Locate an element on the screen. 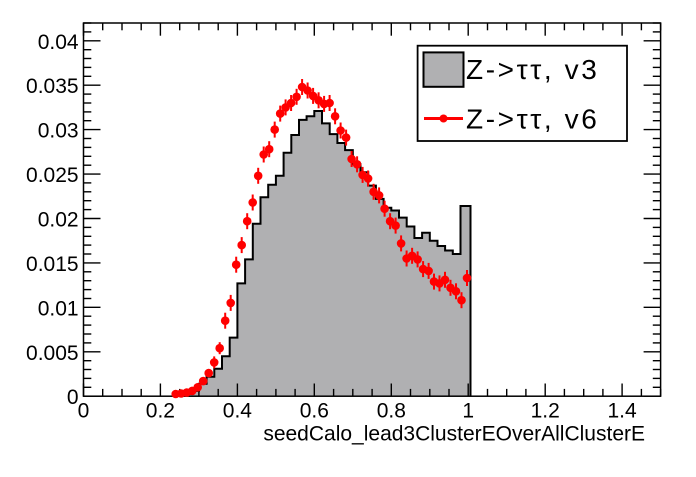 Image resolution: width=696 pixels, height=477 pixels. svg-text: 0.4 is located at coordinates (238, 410).